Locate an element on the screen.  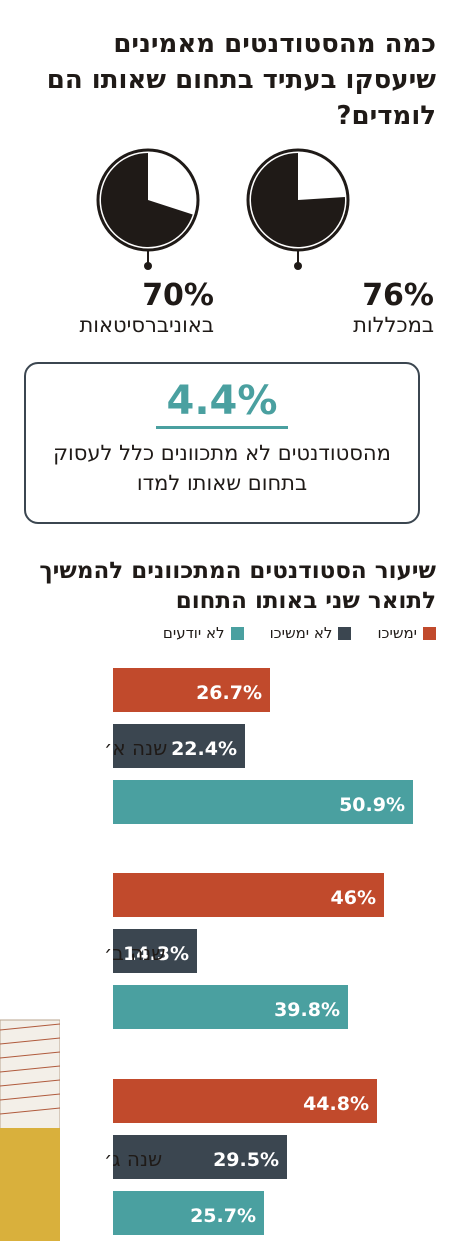
legend-swatch-dont-know is located at coordinates (237, 633).